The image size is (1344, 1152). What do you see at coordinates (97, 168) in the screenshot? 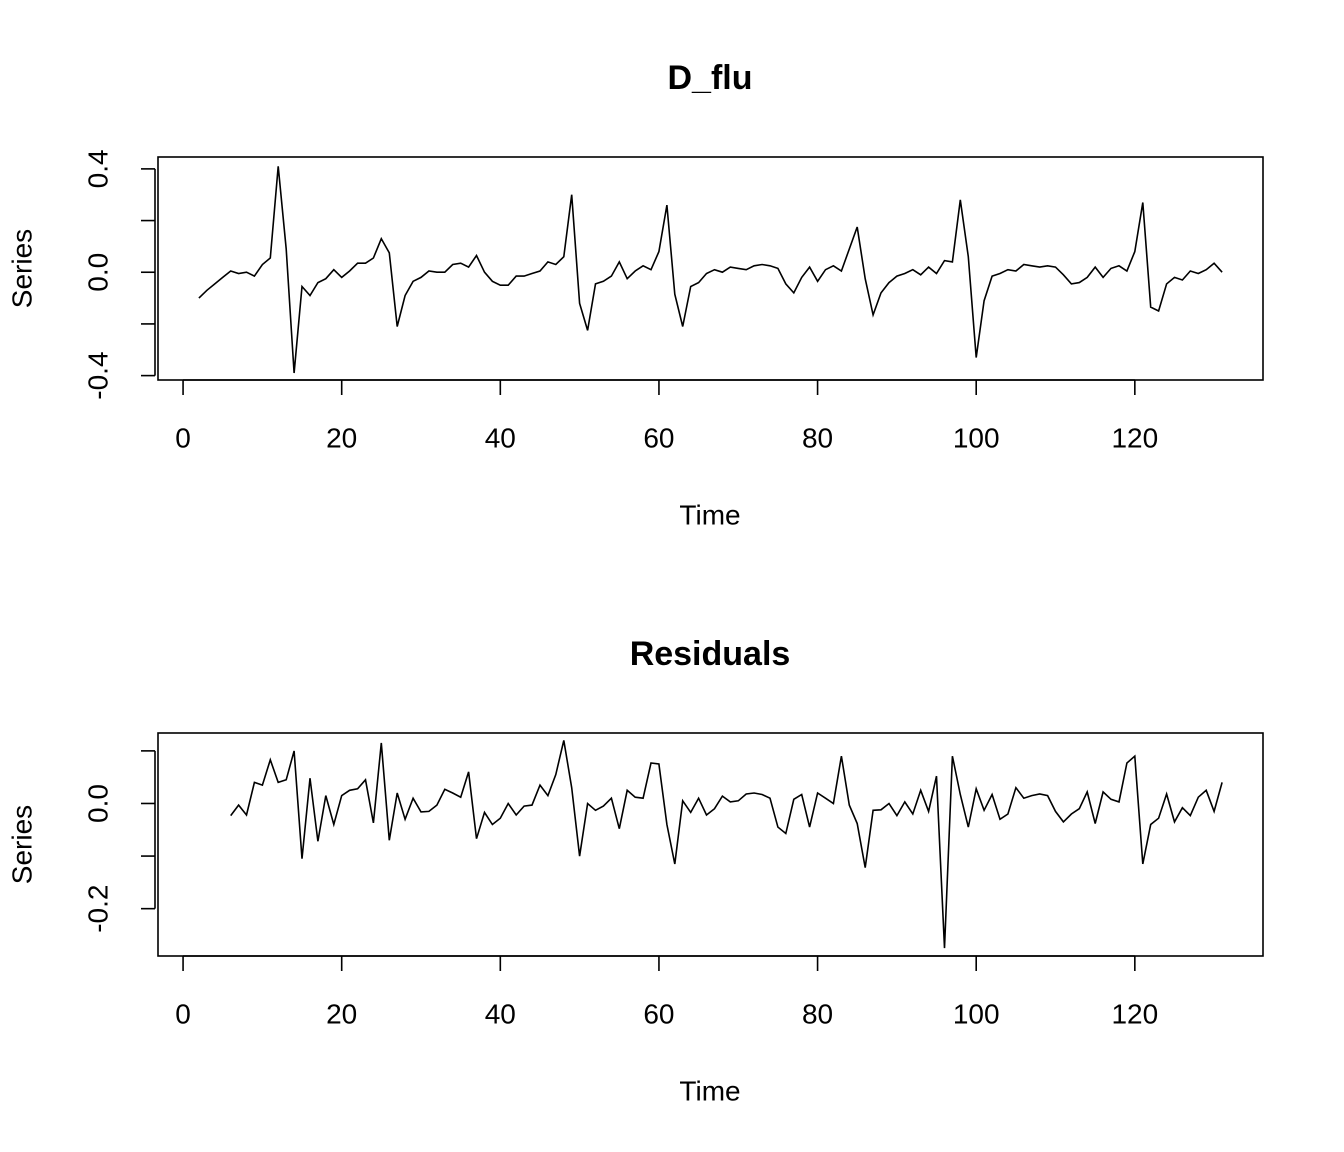
I see `y-tick-label: 0.4` at bounding box center [97, 168].